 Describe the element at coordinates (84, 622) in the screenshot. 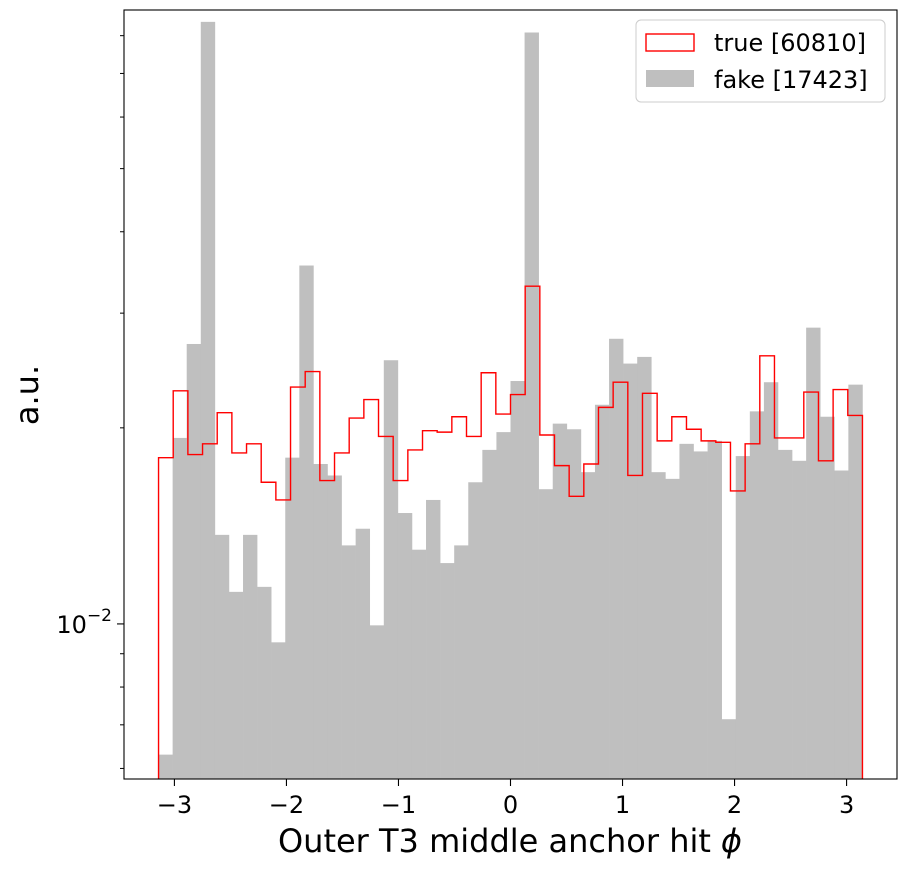

I see `y-tick-label: 10−2` at that location.